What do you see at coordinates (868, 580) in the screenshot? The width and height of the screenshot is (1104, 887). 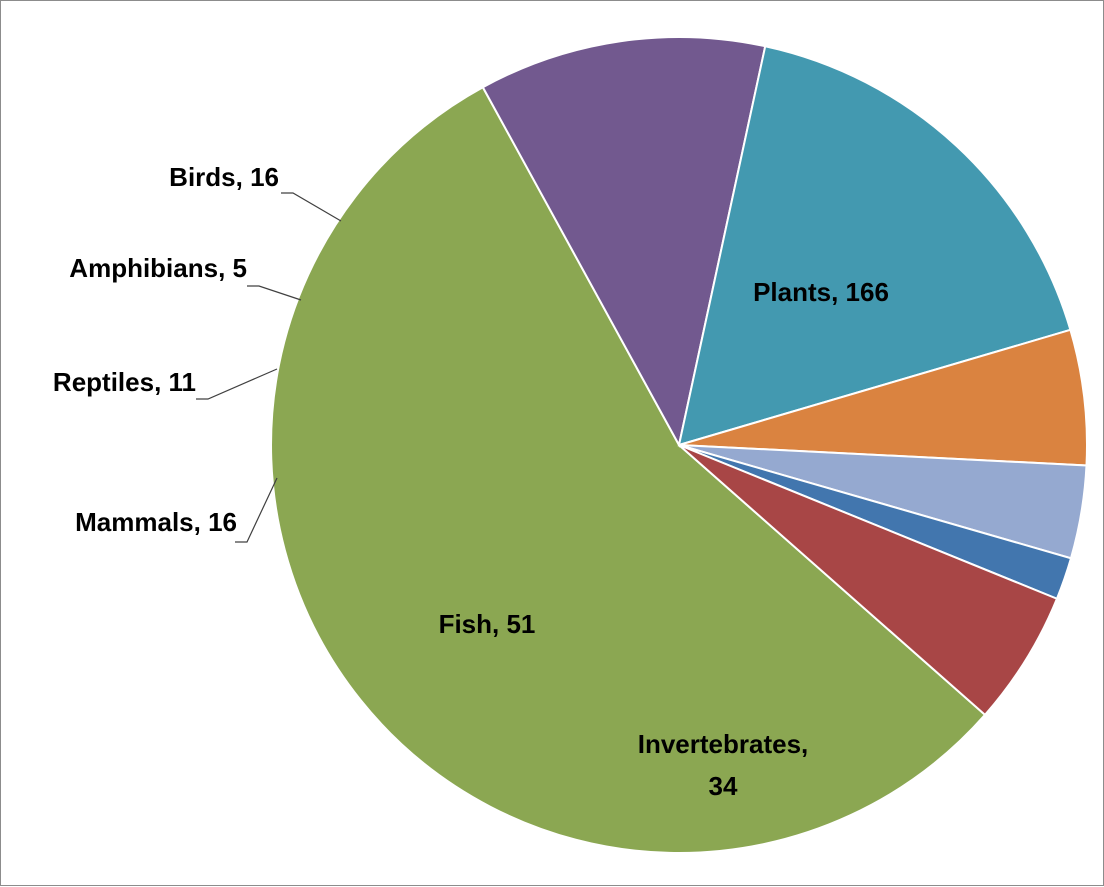 I see `slice-birds` at bounding box center [868, 580].